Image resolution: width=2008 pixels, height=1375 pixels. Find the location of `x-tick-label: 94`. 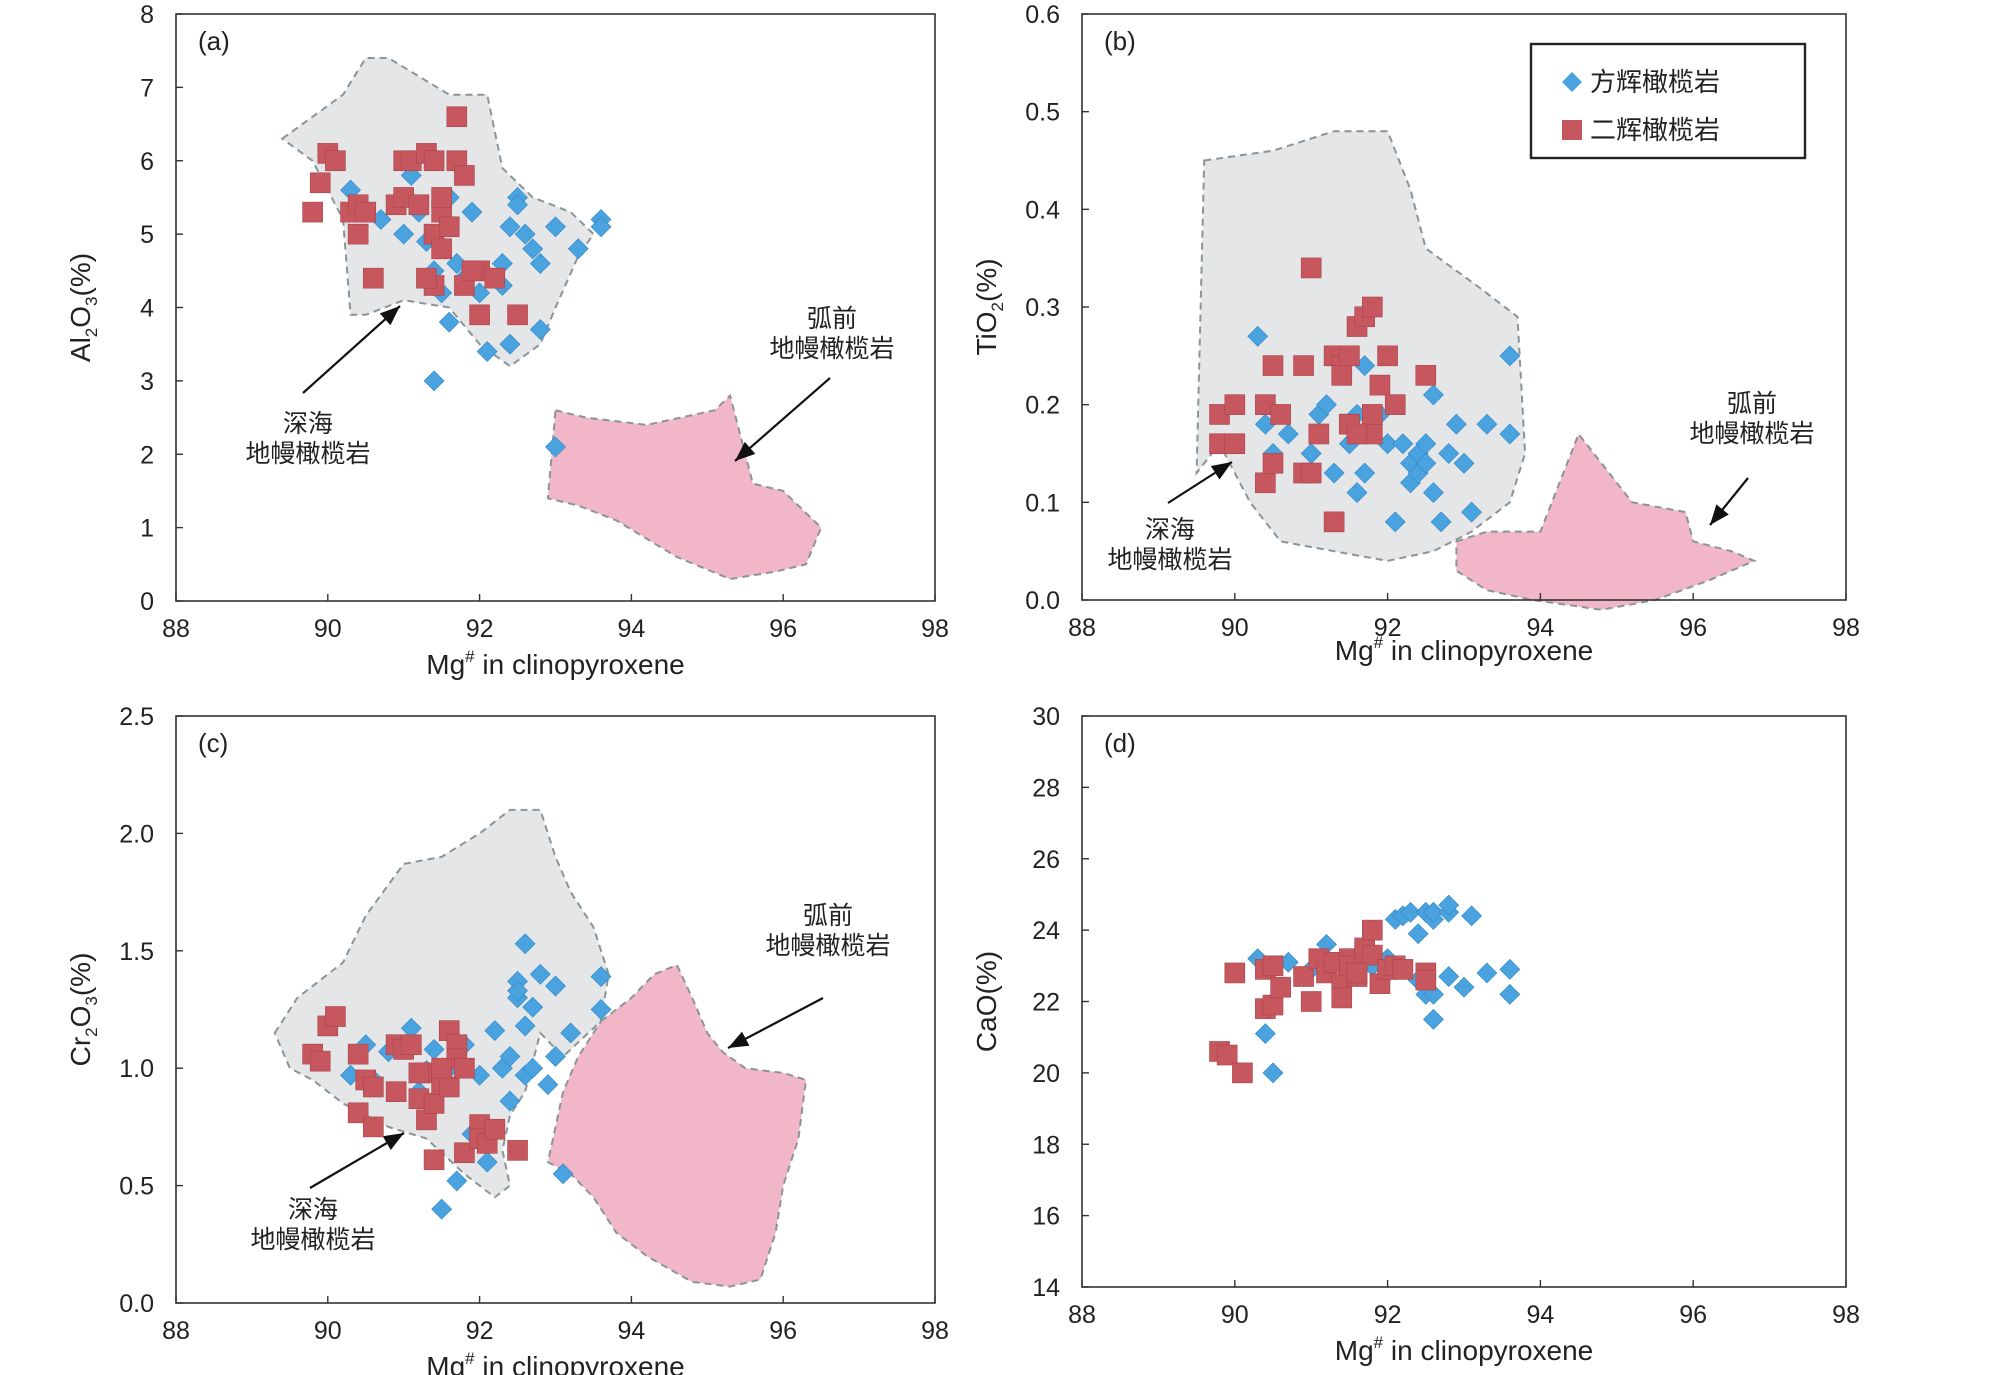

x-tick-label: 94 is located at coordinates (631, 1331).